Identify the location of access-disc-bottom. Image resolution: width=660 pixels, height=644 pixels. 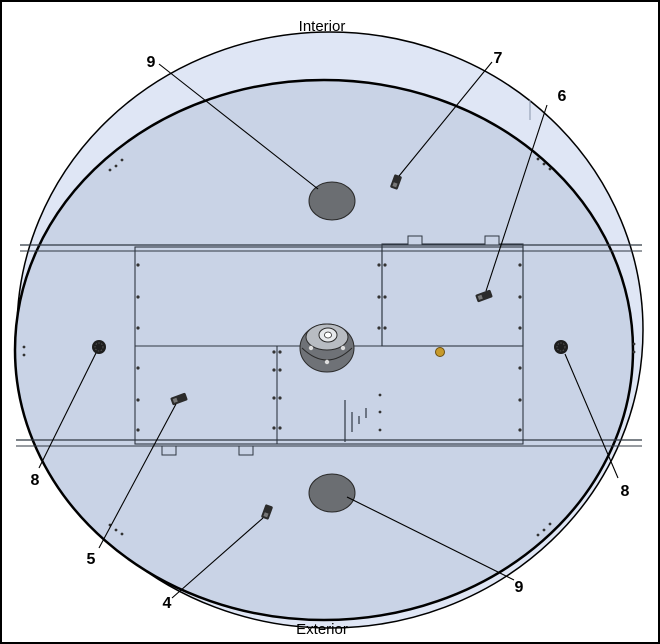
(332, 493).